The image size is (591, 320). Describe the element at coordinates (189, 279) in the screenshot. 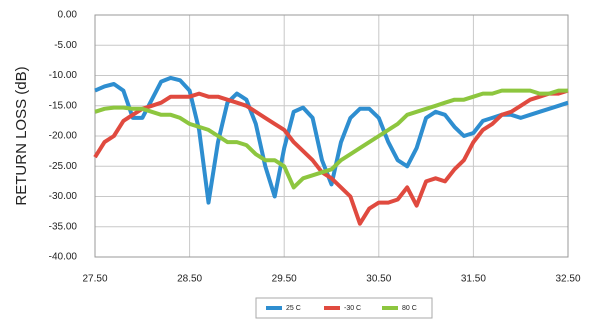

I see `x-tick-label: 28.50` at that location.